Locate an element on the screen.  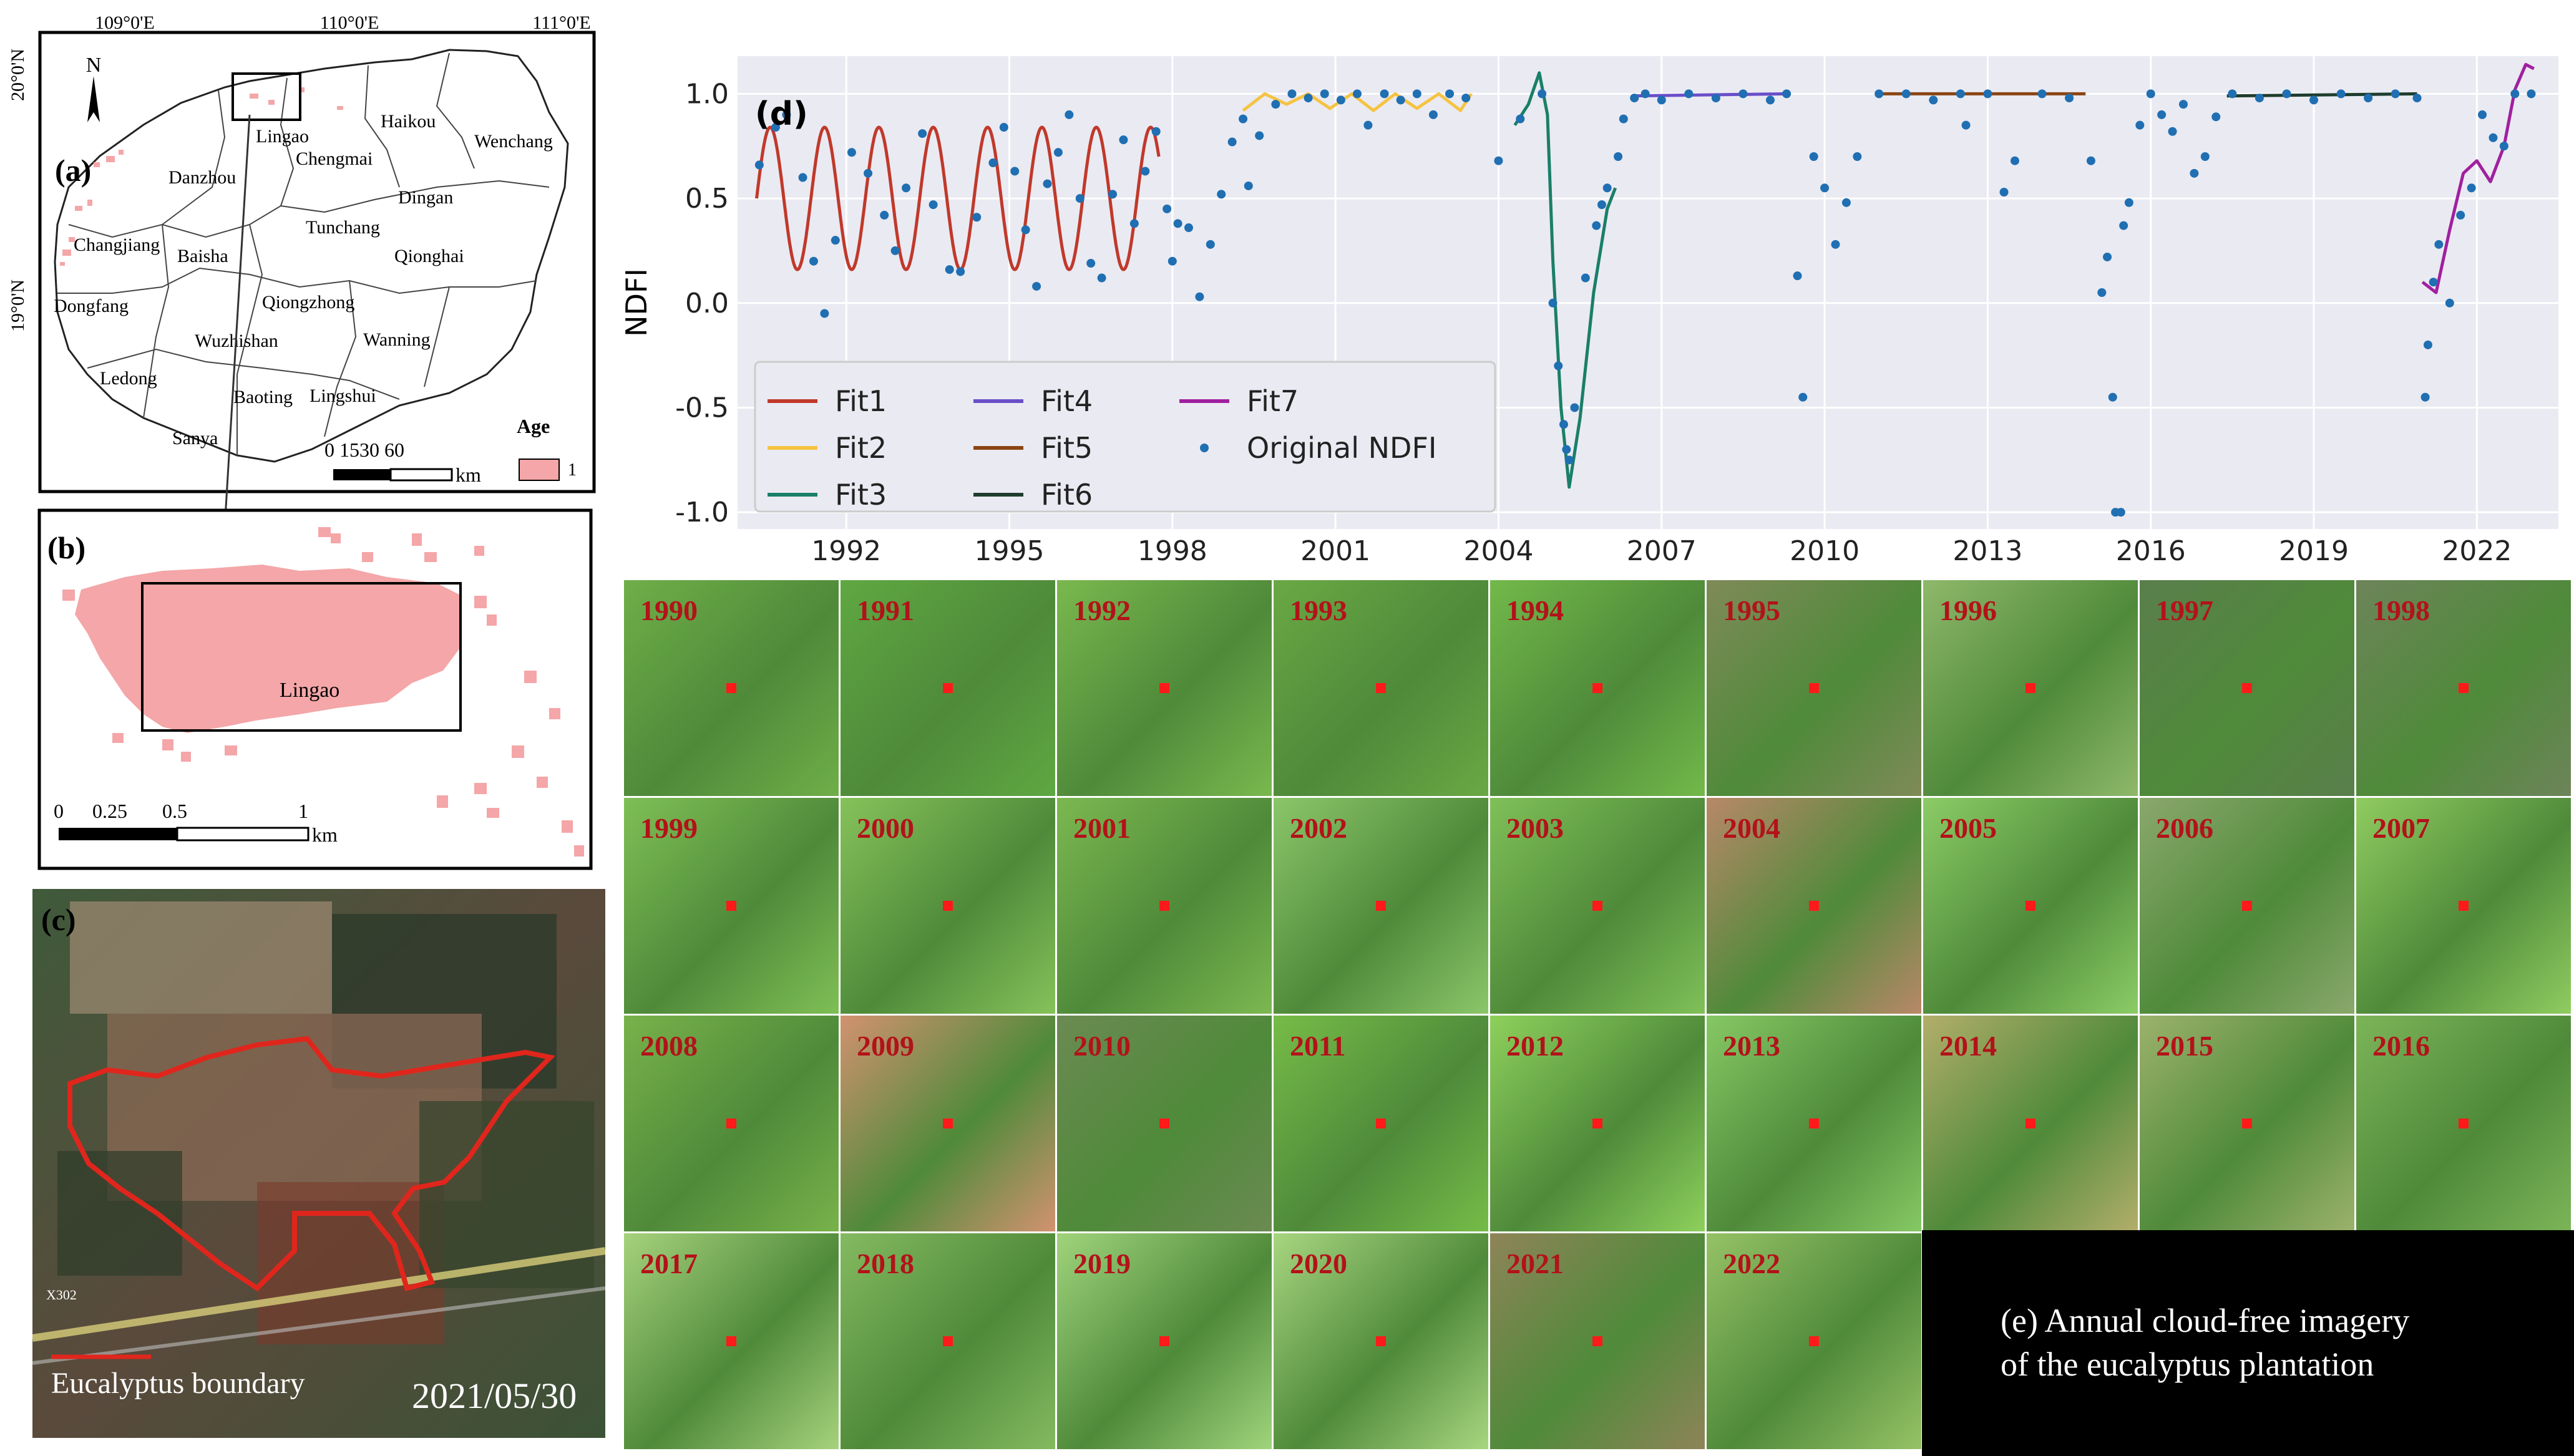
fit-line-fit1 is located at coordinates (958, 198).